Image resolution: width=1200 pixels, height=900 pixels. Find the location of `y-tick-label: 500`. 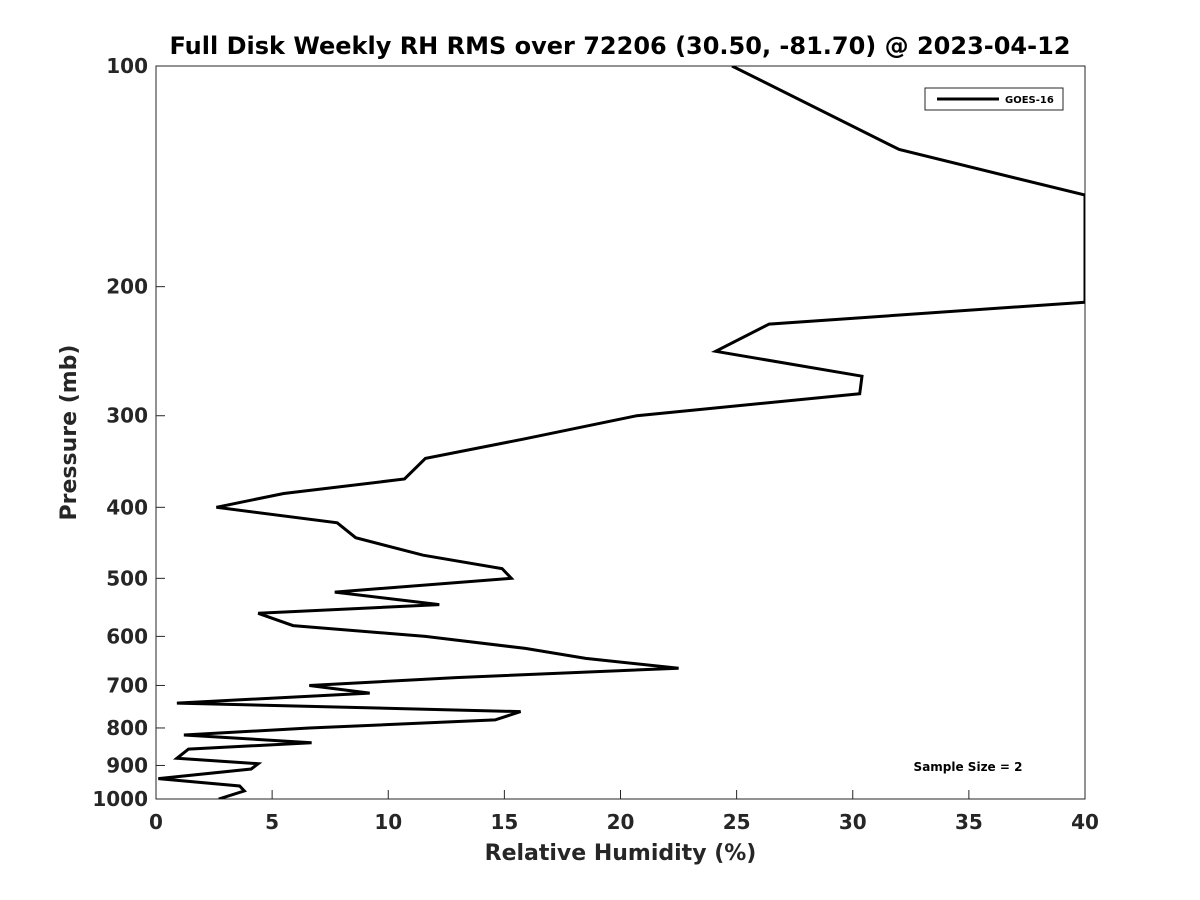

y-tick-label: 500 is located at coordinates (127, 578).